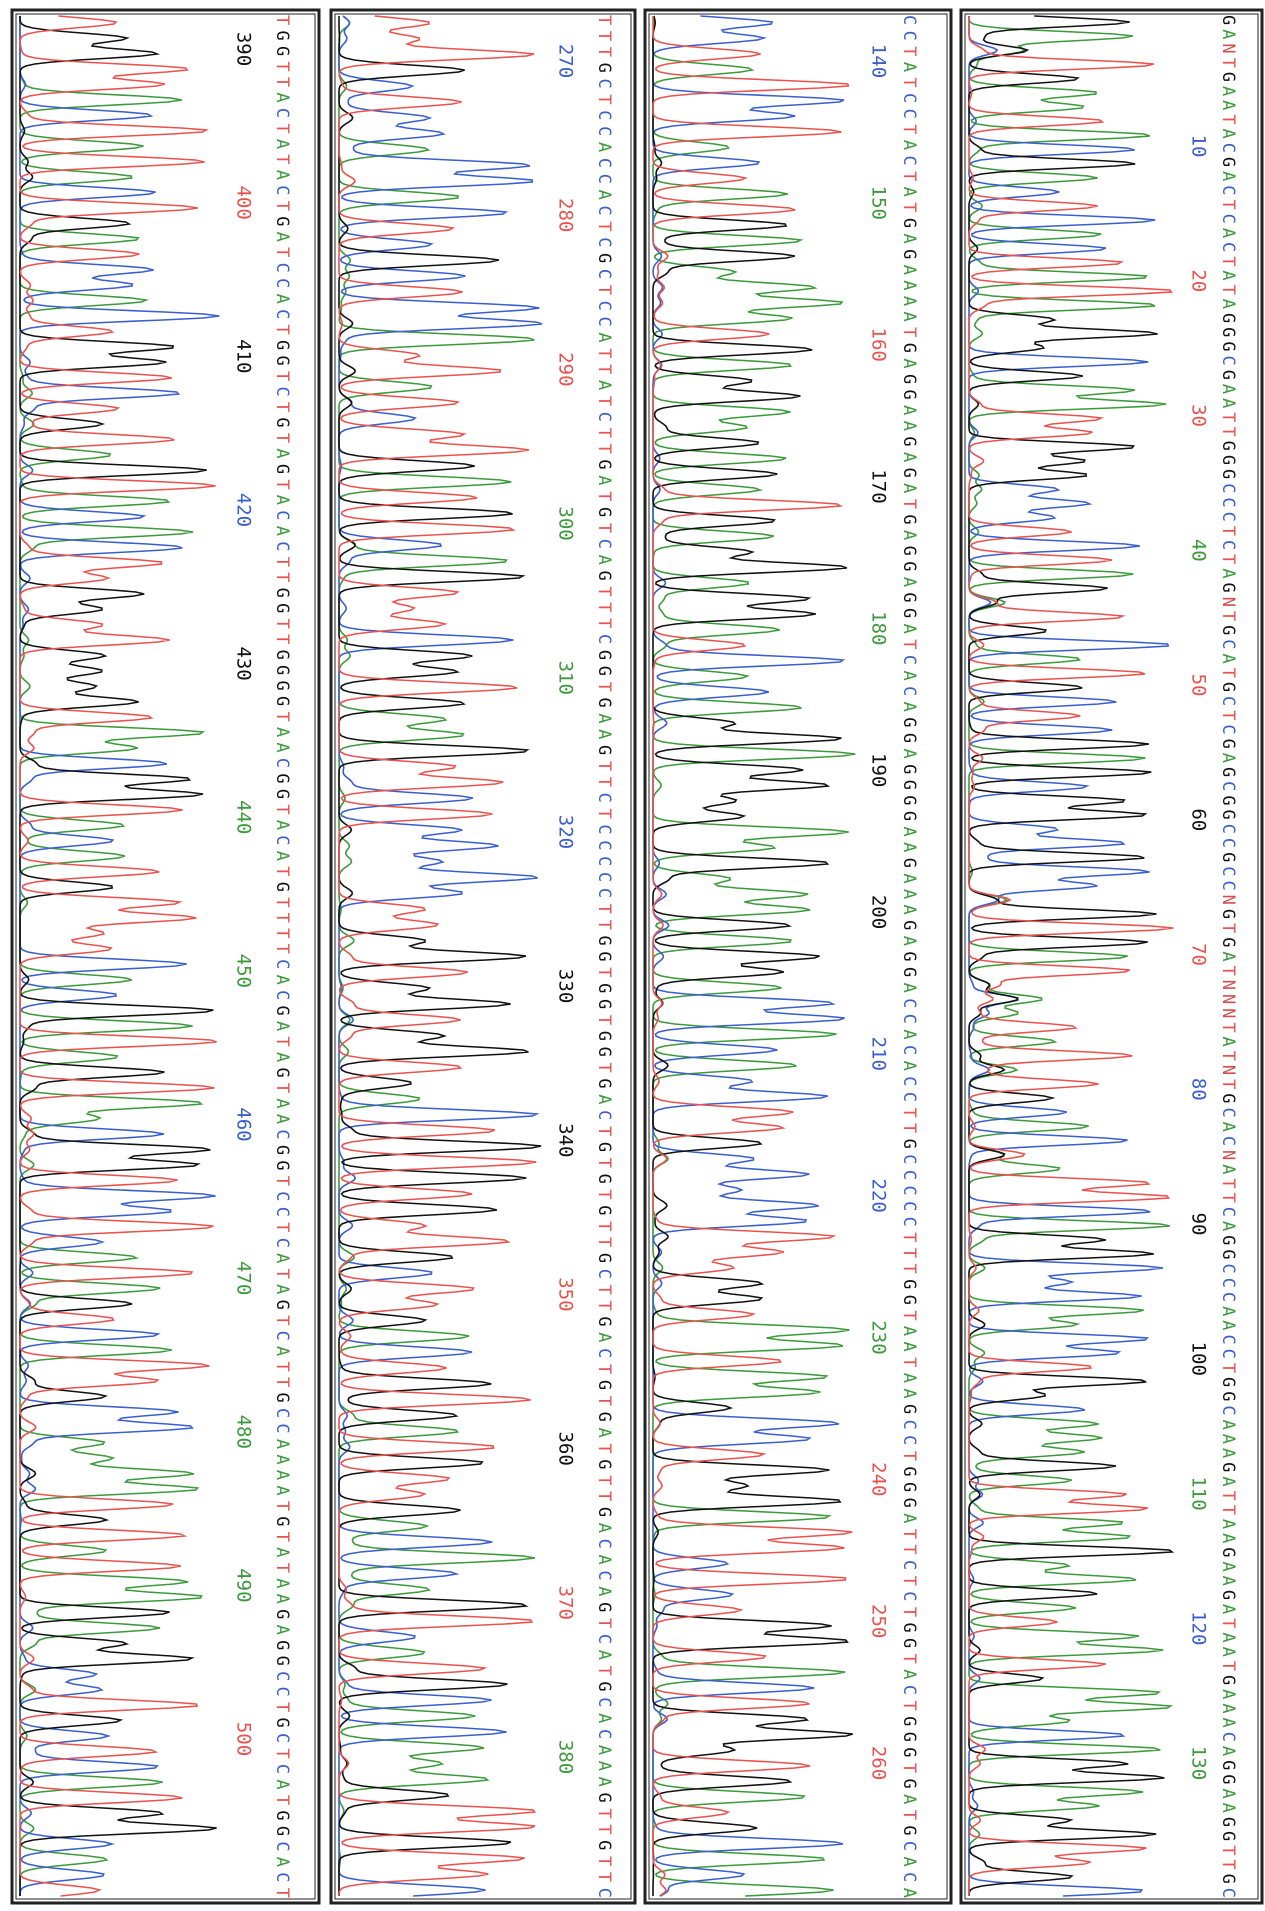 This screenshot has width=1265, height=1911. What do you see at coordinates (1199, 1628) in the screenshot?
I see `position-label: 120` at bounding box center [1199, 1628].